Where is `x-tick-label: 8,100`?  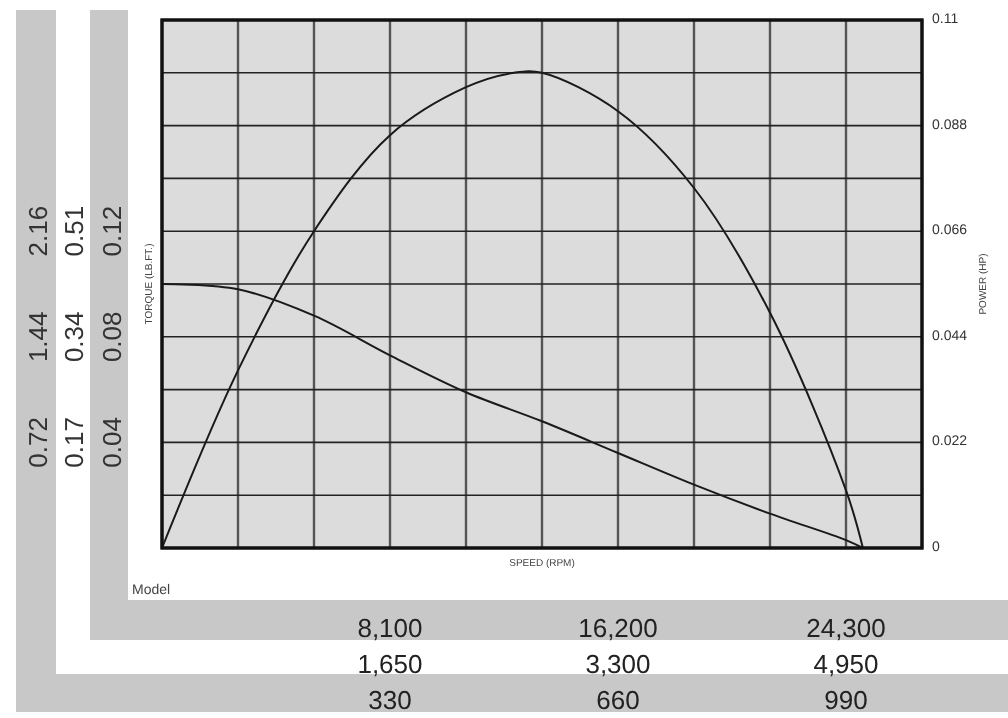
x-tick-label: 8,100 is located at coordinates (390, 628).